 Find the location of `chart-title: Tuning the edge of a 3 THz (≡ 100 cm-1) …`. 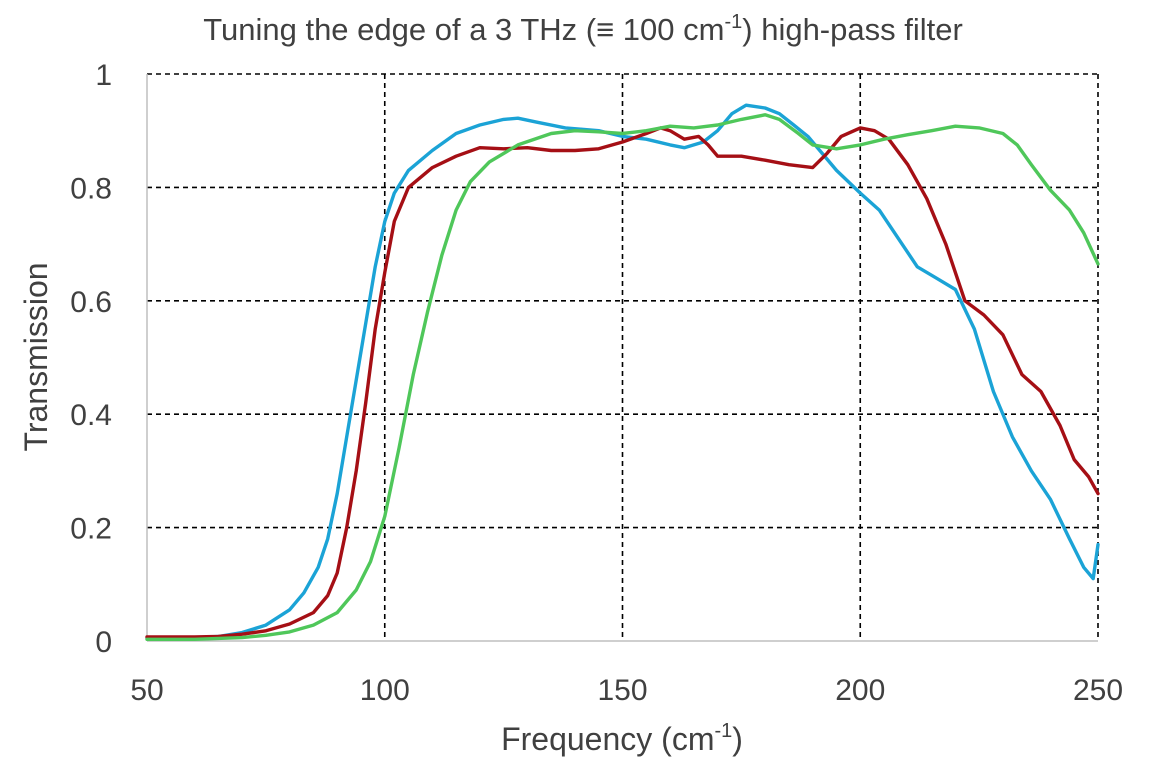

chart-title: Tuning the edge of a 3 THz (≡ 100 cm-1) … is located at coordinates (583, 29).